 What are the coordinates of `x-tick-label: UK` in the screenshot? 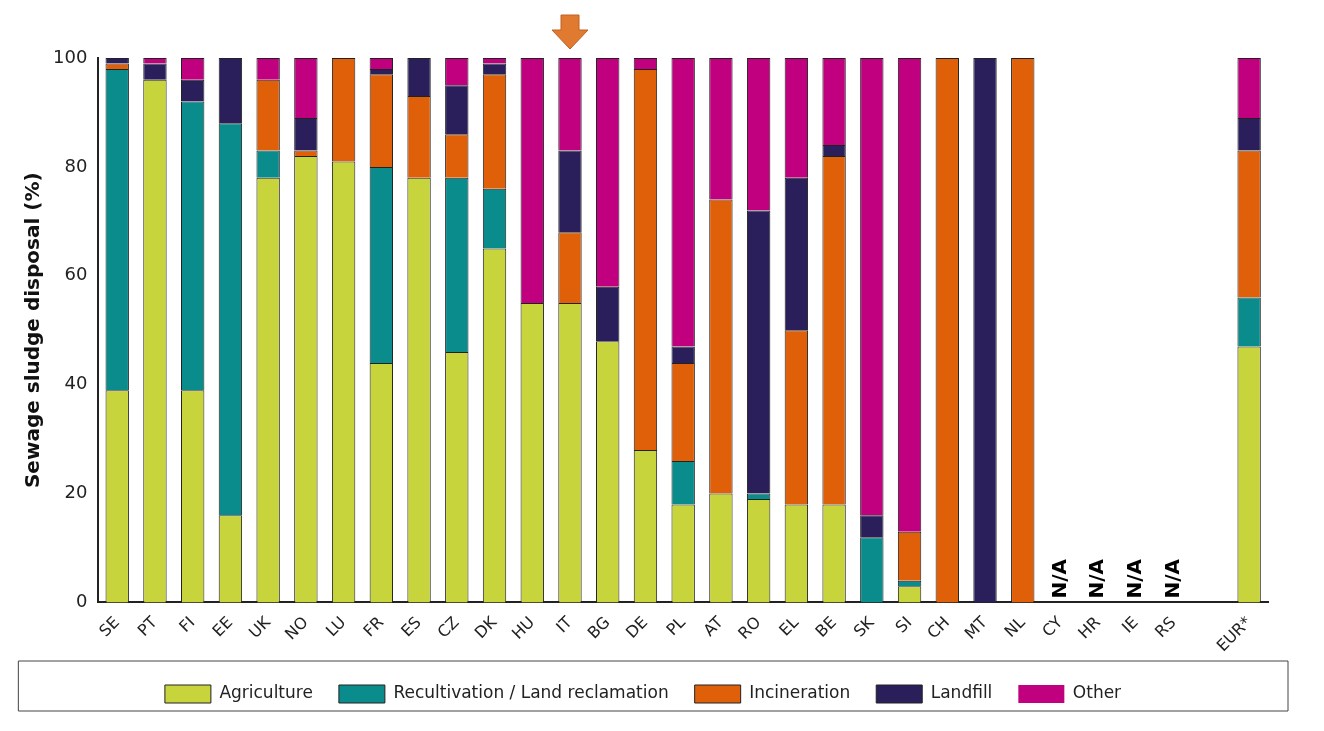 It's located at (259, 627).